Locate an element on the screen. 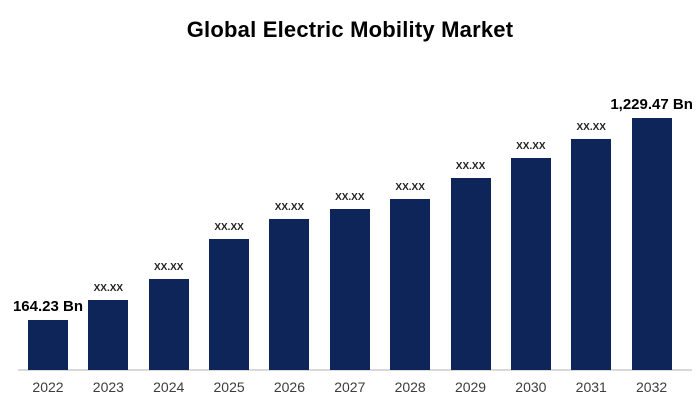 This screenshot has height=408, width=700. x-axis-tick-label: 2023 is located at coordinates (108, 387).